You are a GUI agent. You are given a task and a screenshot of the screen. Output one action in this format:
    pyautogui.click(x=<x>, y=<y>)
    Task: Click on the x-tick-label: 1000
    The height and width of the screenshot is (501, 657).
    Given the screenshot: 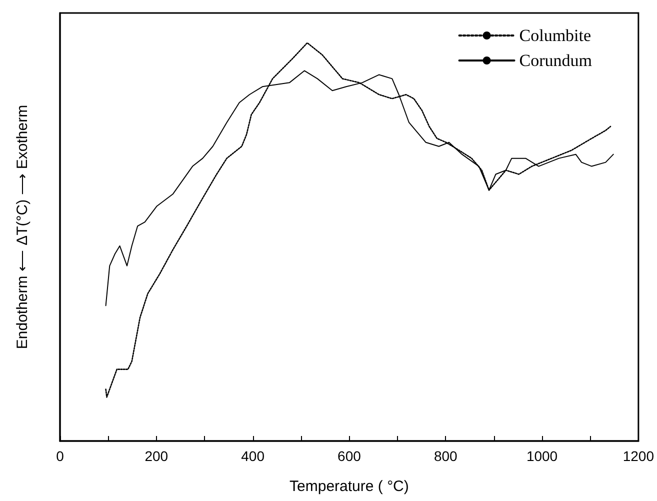 What is the action you would take?
    pyautogui.click(x=542, y=456)
    